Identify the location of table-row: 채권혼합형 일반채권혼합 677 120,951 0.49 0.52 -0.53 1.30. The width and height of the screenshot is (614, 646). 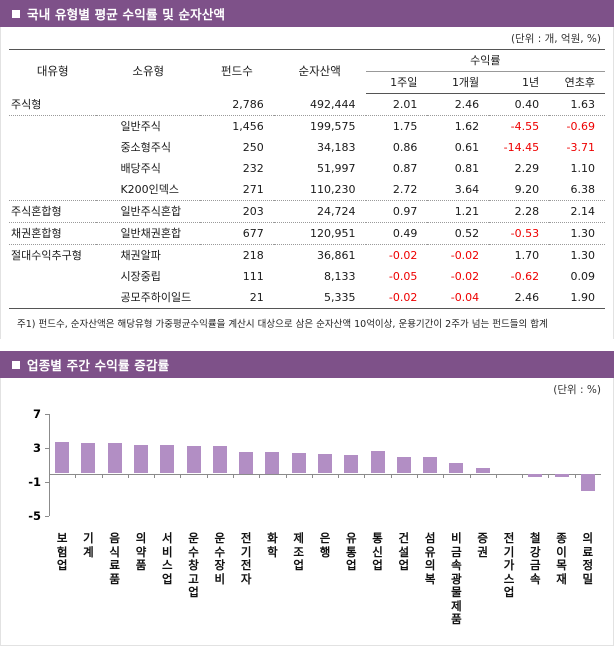
(307, 233).